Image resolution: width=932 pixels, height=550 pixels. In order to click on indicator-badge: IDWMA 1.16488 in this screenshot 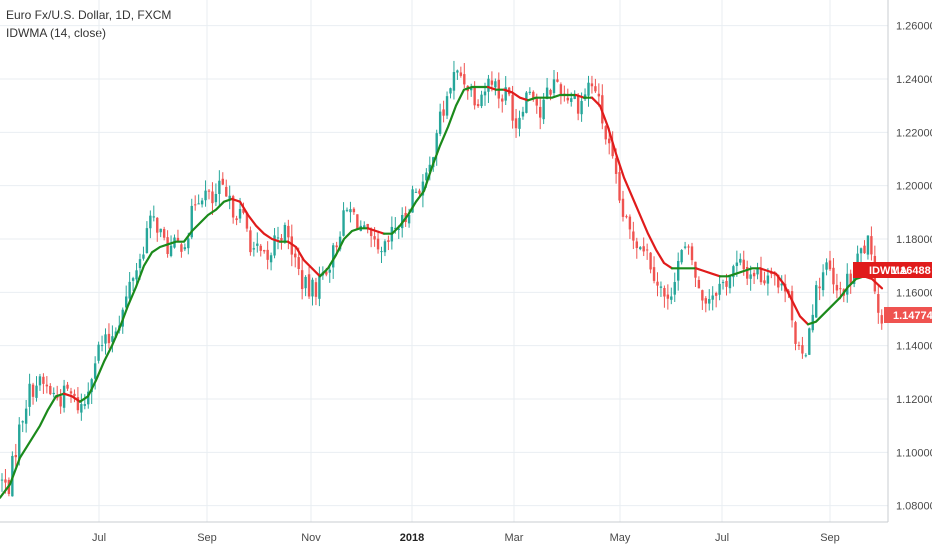, I will do `click(892, 270)`.